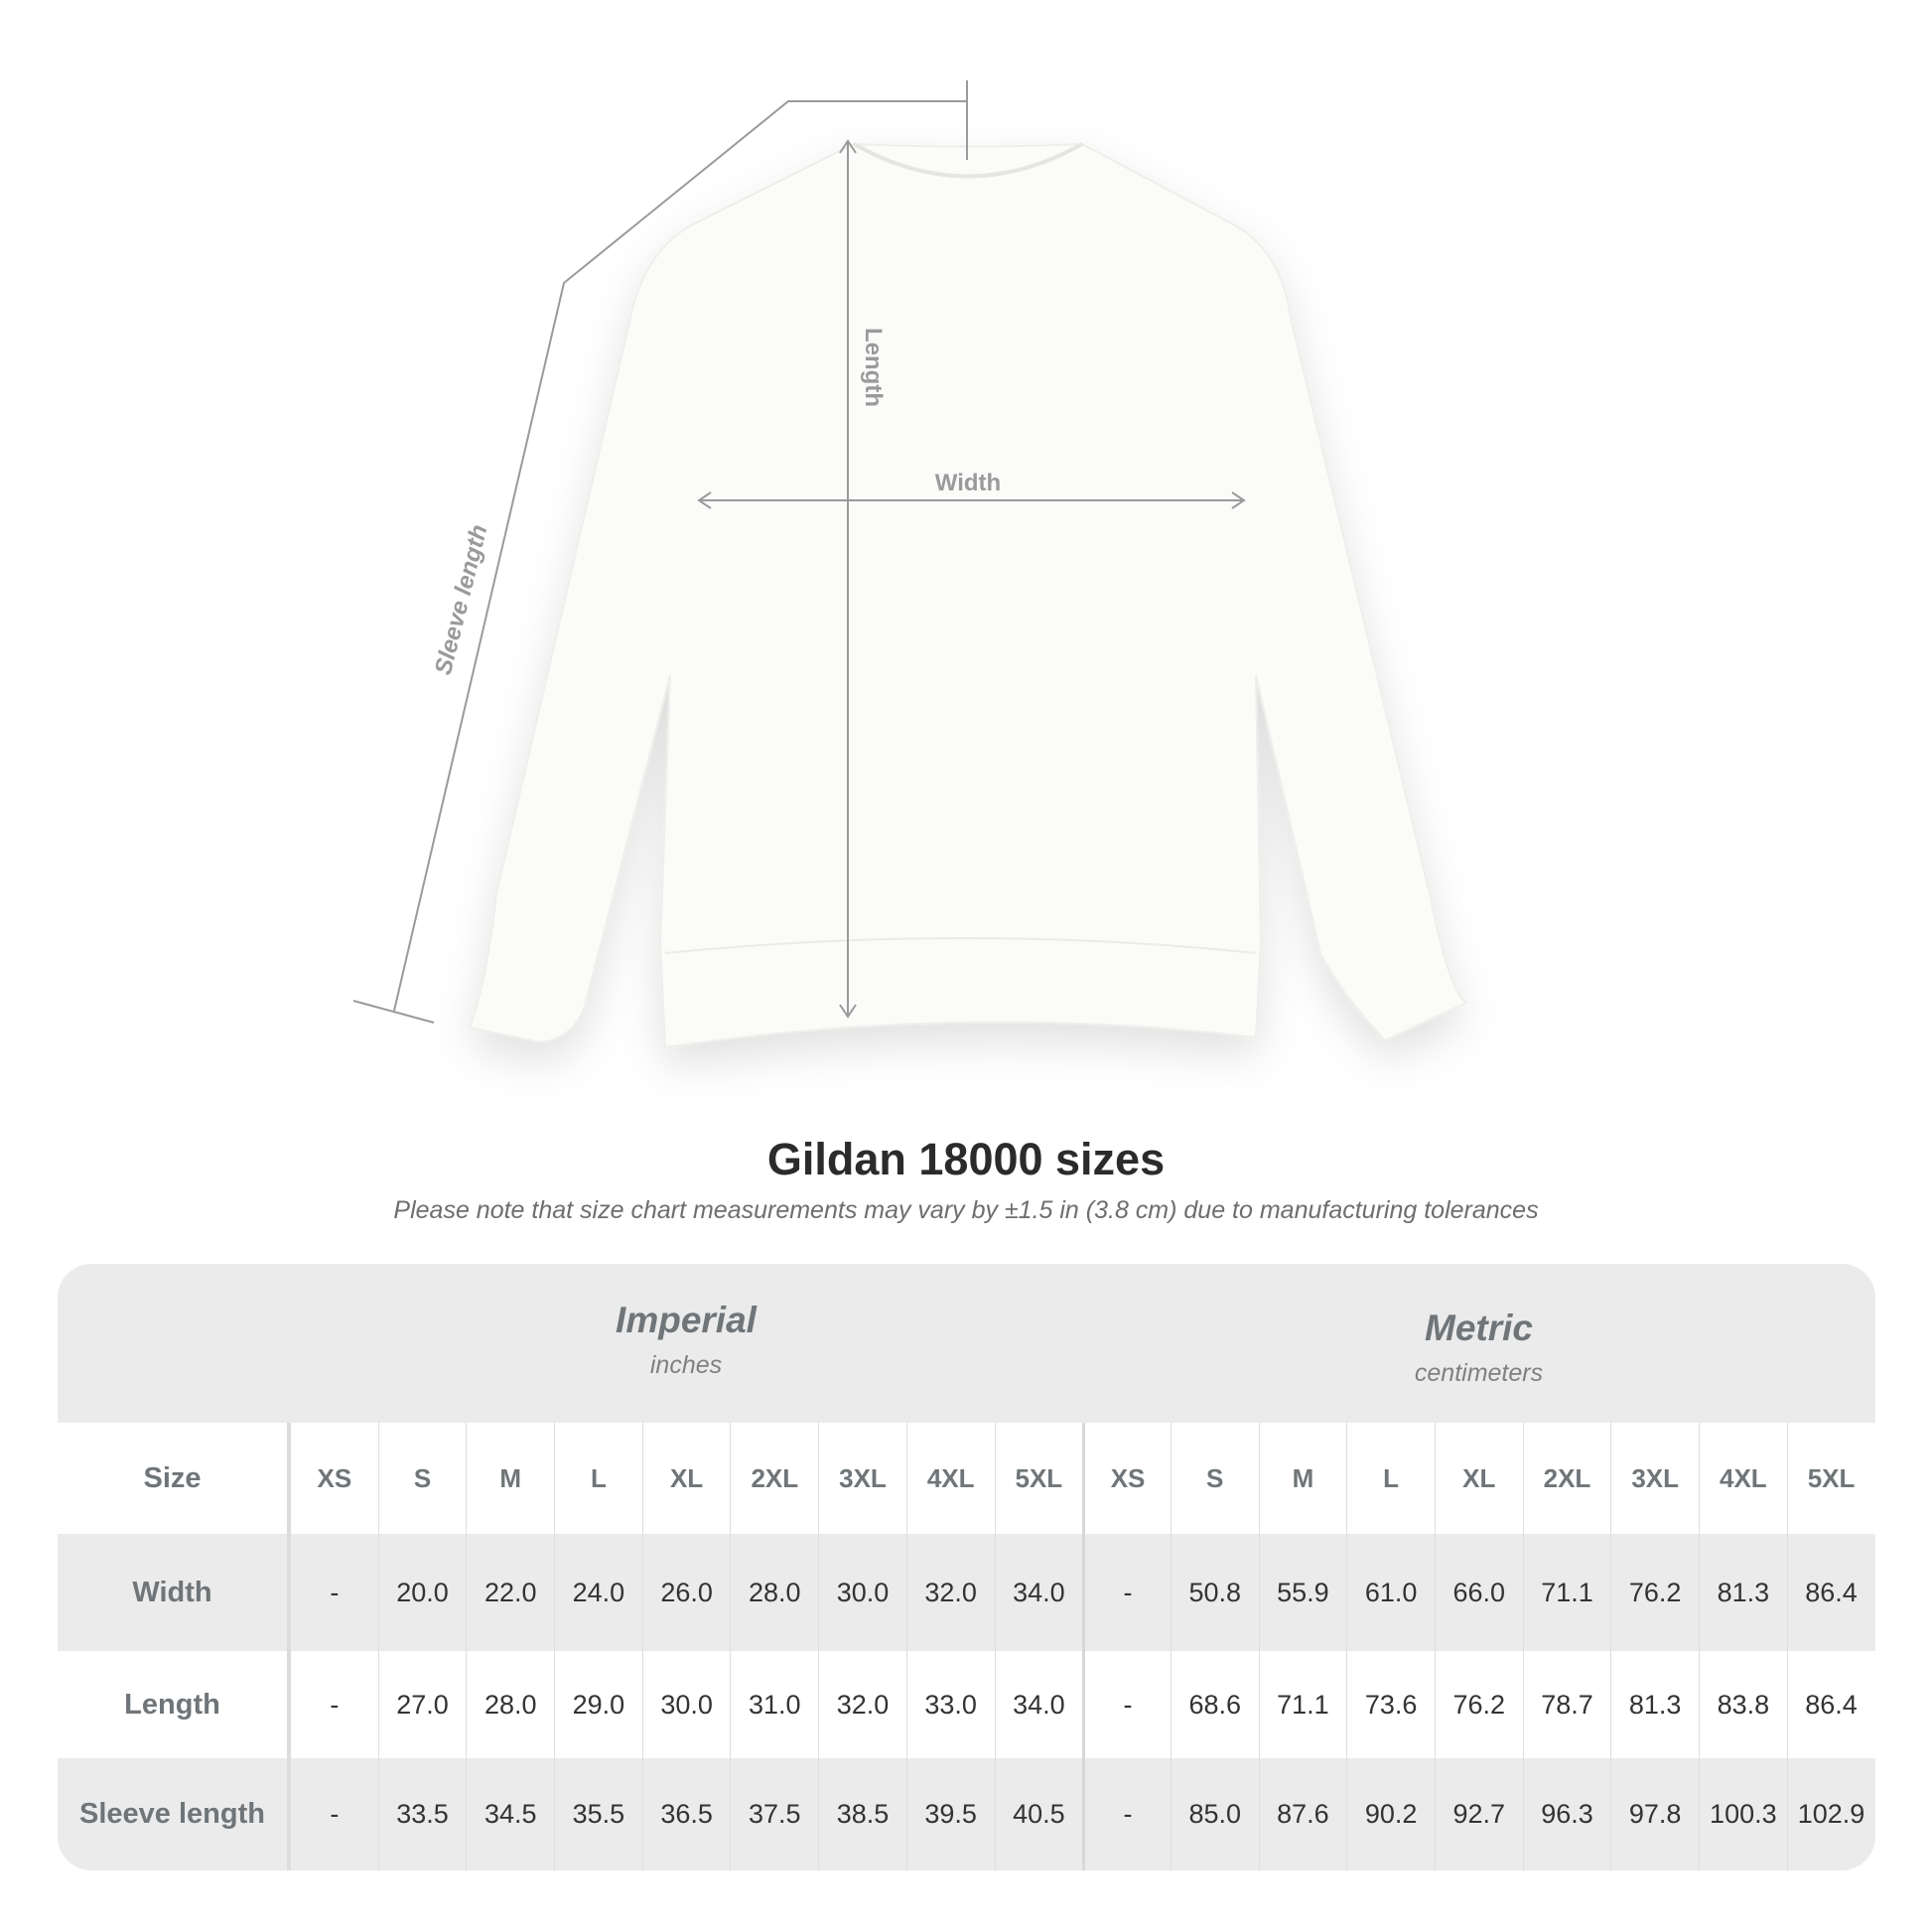 The width and height of the screenshot is (1932, 1932). Describe the element at coordinates (1215, 1705) in the screenshot. I see `table-cell: 68.6` at that location.